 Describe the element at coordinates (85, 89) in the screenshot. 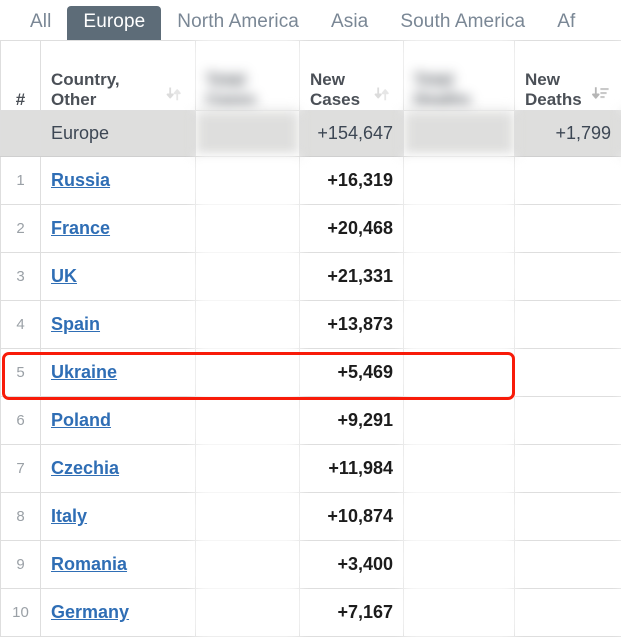

I see `column-header-country-label: Country, Other` at that location.